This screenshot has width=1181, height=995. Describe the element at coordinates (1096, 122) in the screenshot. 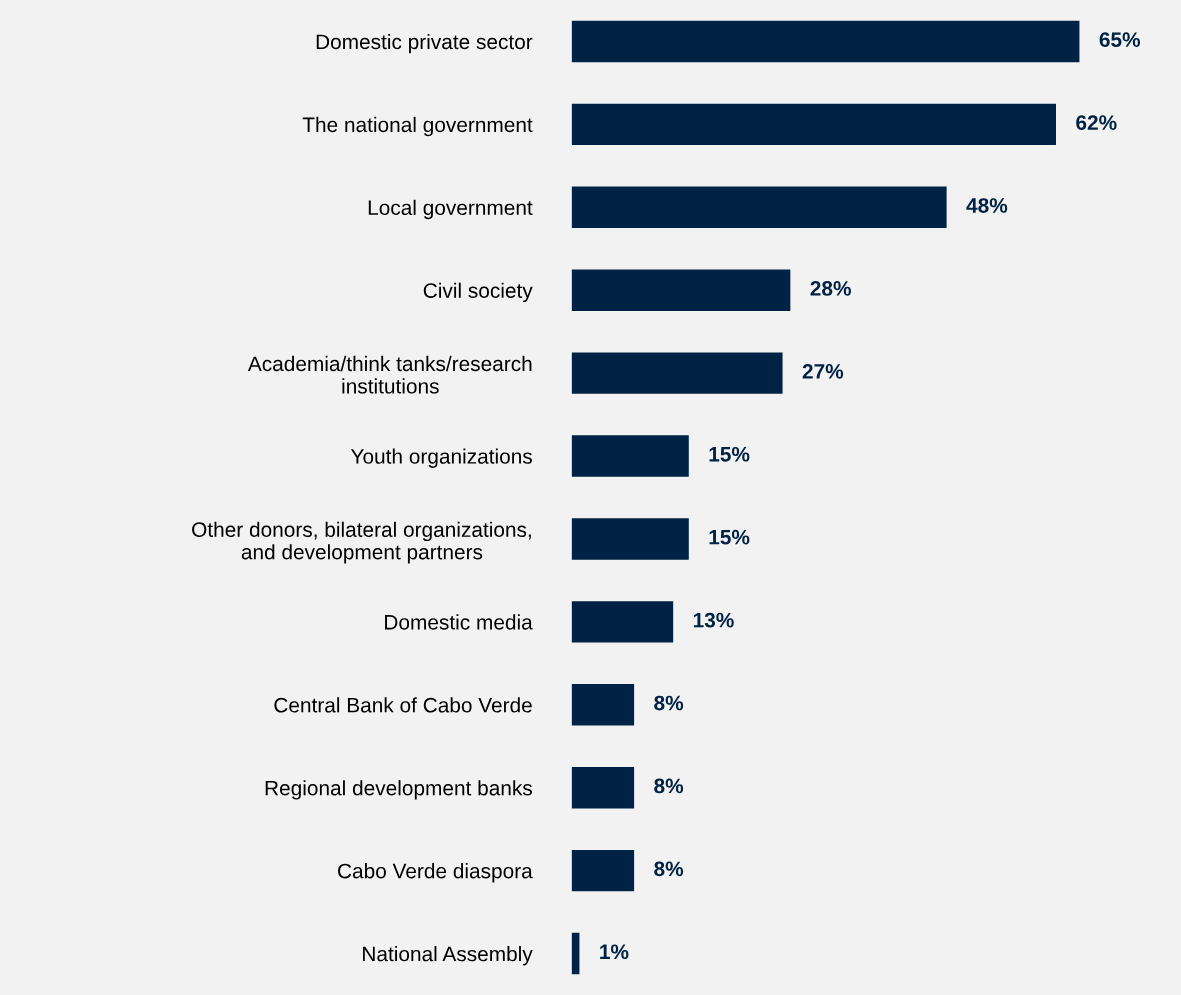

I see `data-label: 62%` at that location.